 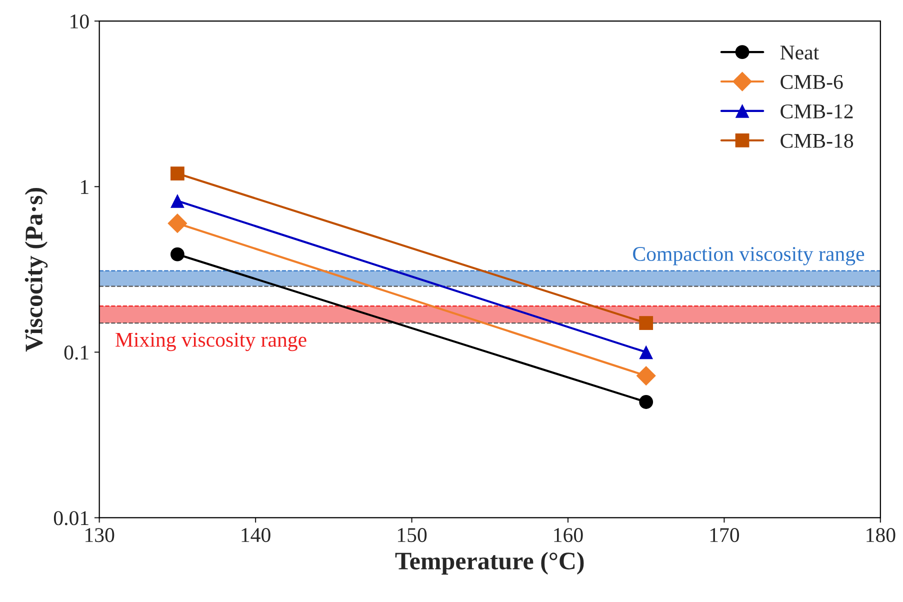 I want to click on y-tick-label: 0.1, so click(x=76, y=353).